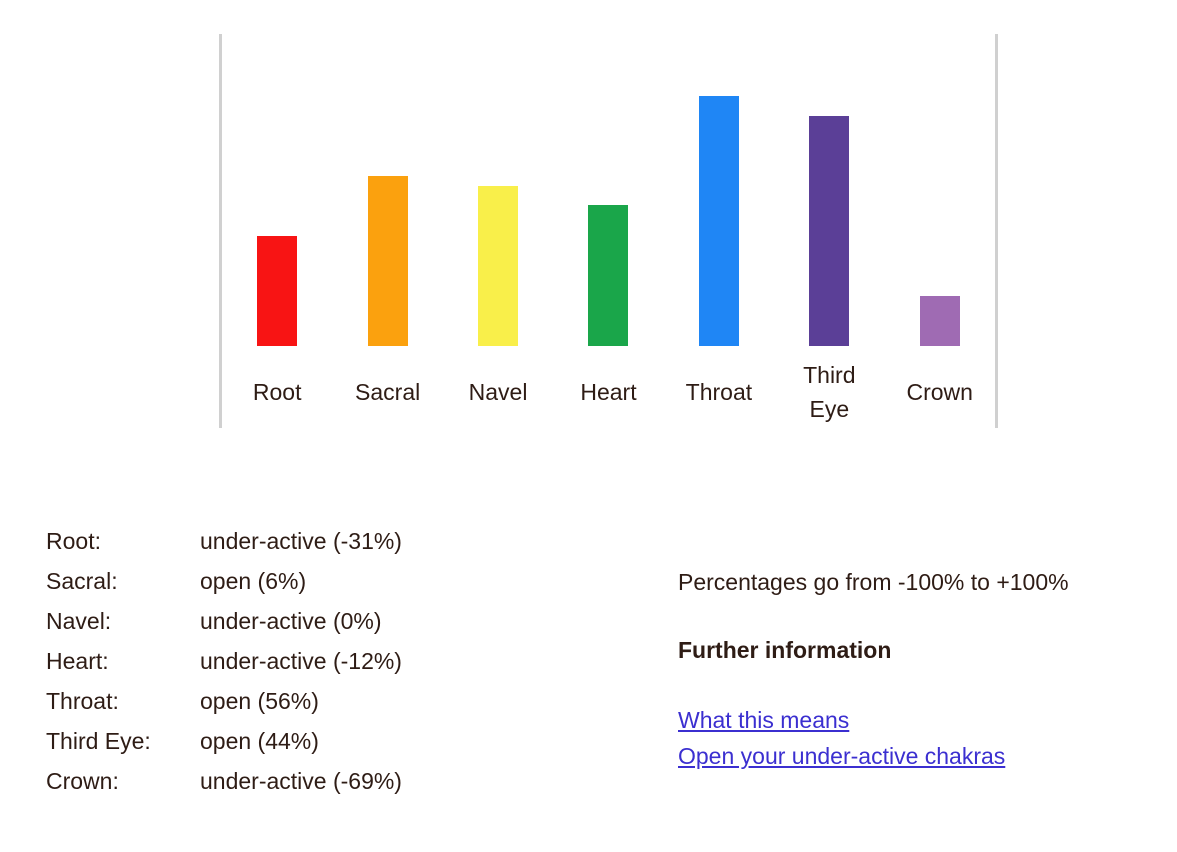  I want to click on result-chakra-value: open (6%), so click(253, 581).